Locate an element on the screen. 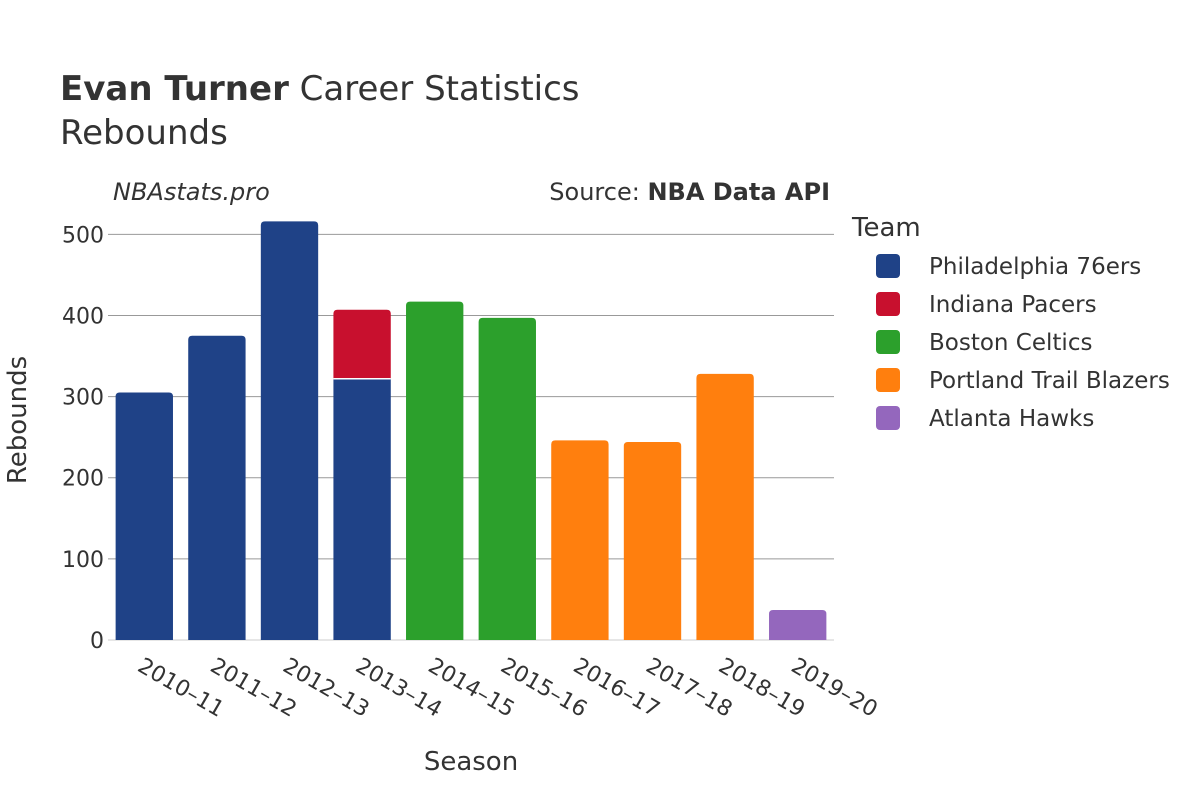 The height and width of the screenshot is (800, 1200). source-label: Source: NBA Data API is located at coordinates (689, 192).